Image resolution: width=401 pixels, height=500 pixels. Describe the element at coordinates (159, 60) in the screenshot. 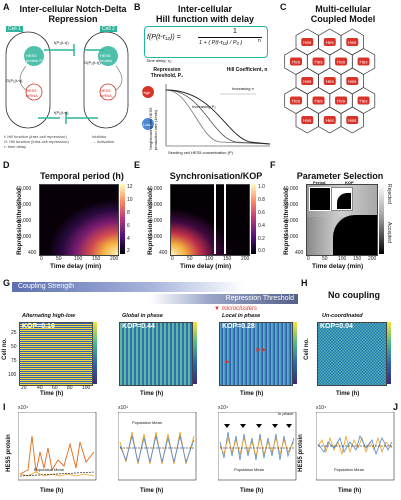

I see `time-delay-label: Time delay, τ₁₂` at that location.